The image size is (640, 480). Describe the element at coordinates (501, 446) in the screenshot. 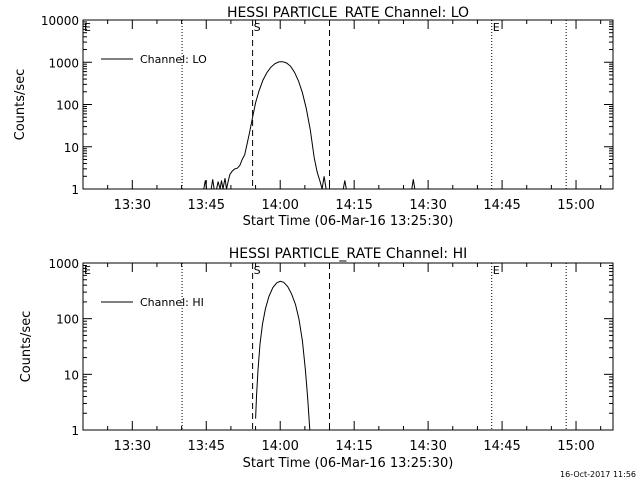

I see `panel-2-x-tick-label: 14:45` at that location.